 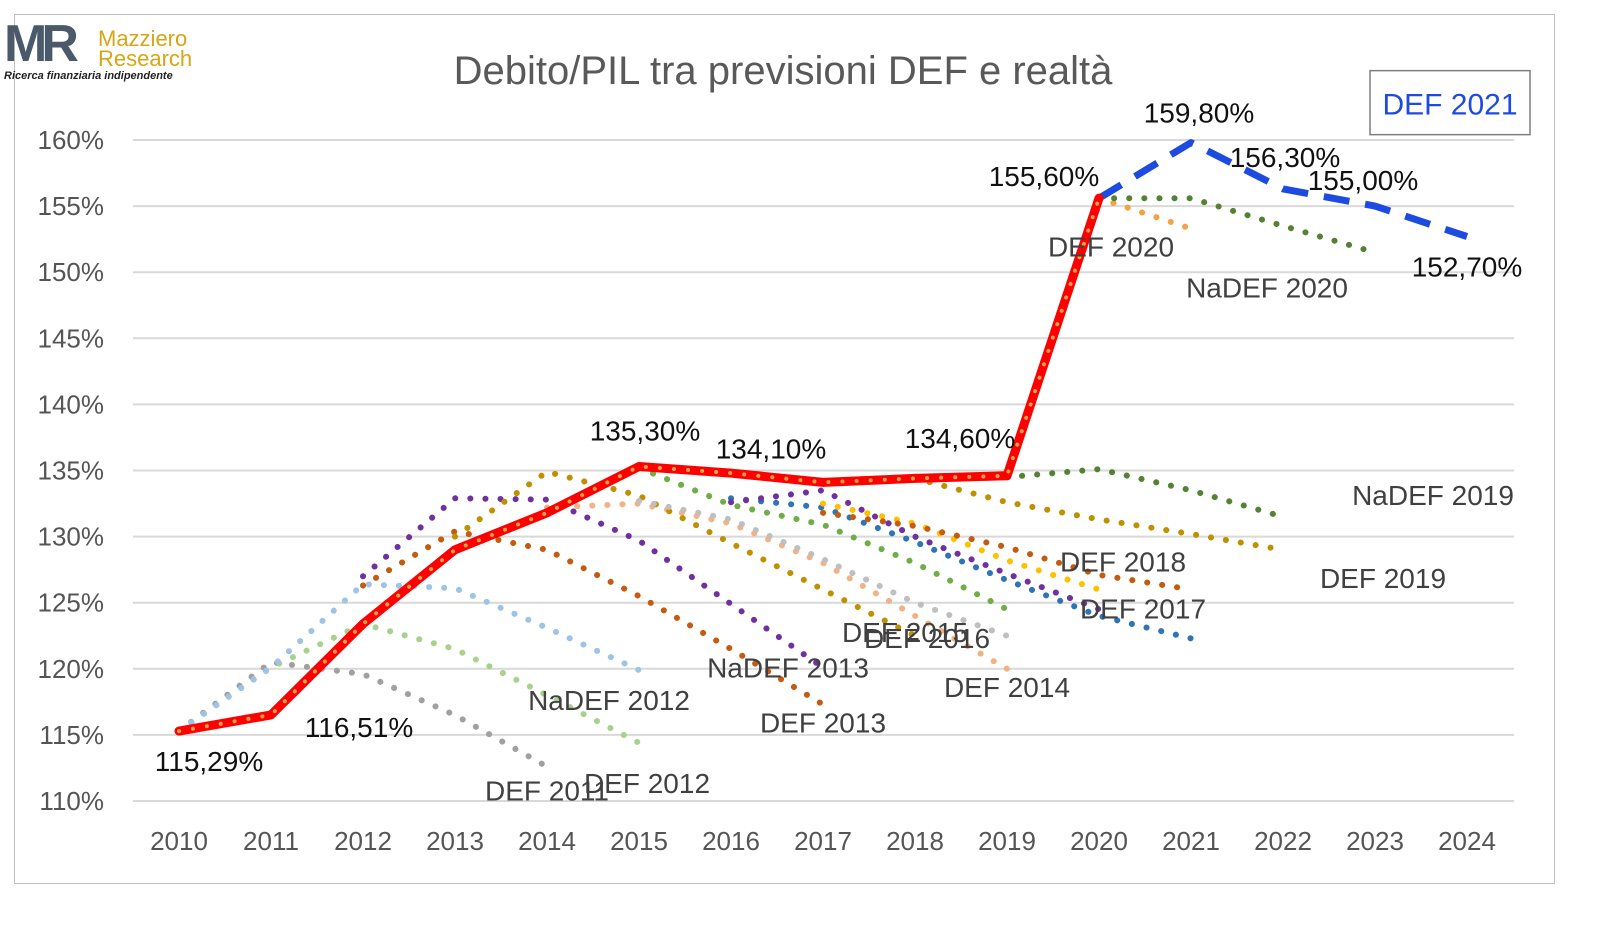 What do you see at coordinates (271, 841) in the screenshot?
I see `x-tick-label: 2011` at bounding box center [271, 841].